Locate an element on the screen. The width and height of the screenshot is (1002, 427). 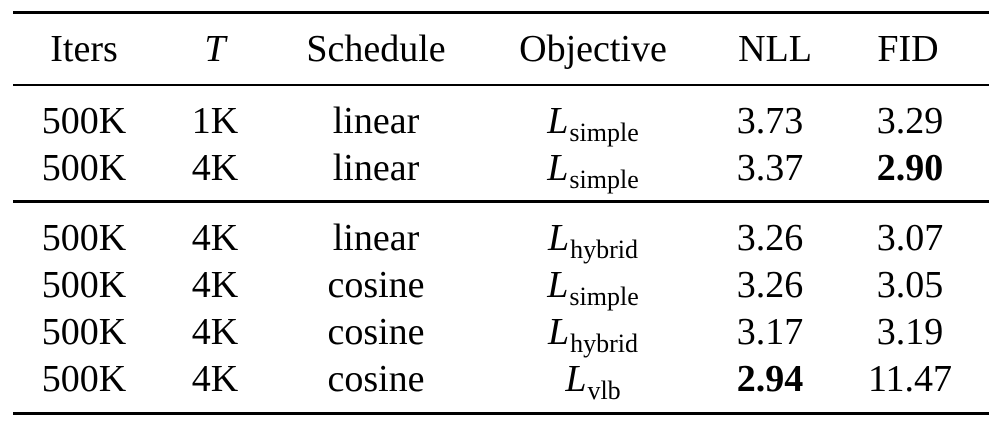
table-group-rule is located at coordinates (501, 201).